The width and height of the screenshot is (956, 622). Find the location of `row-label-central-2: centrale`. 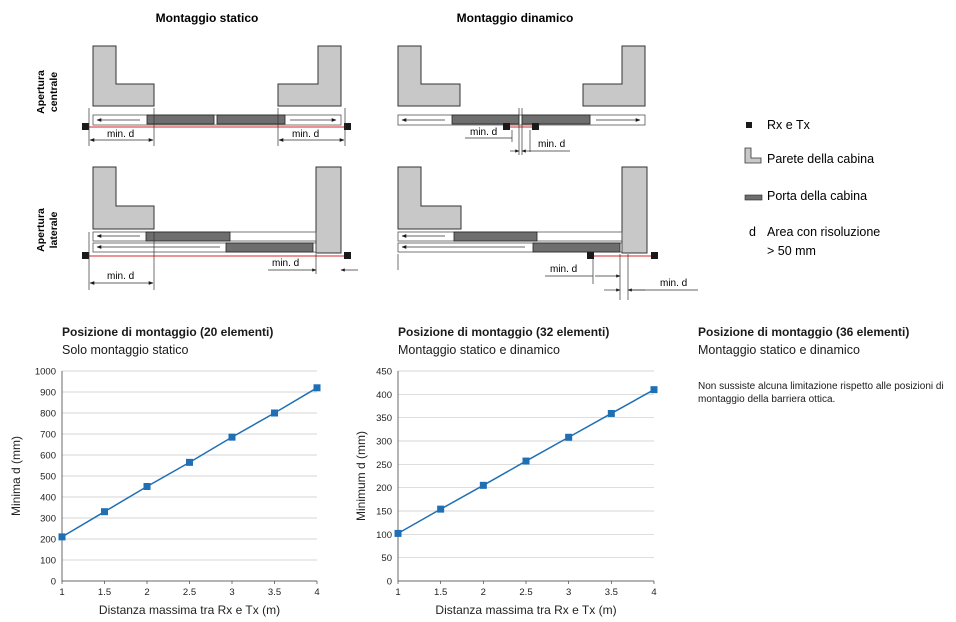

row-label-central-2: centrale is located at coordinates (54, 92).